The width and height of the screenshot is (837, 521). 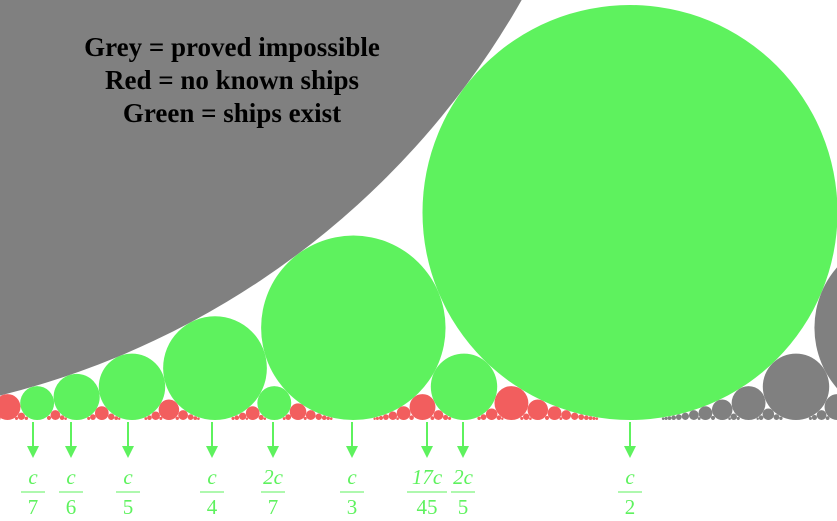 What do you see at coordinates (630, 507) in the screenshot?
I see `speed-denominator: 2` at bounding box center [630, 507].